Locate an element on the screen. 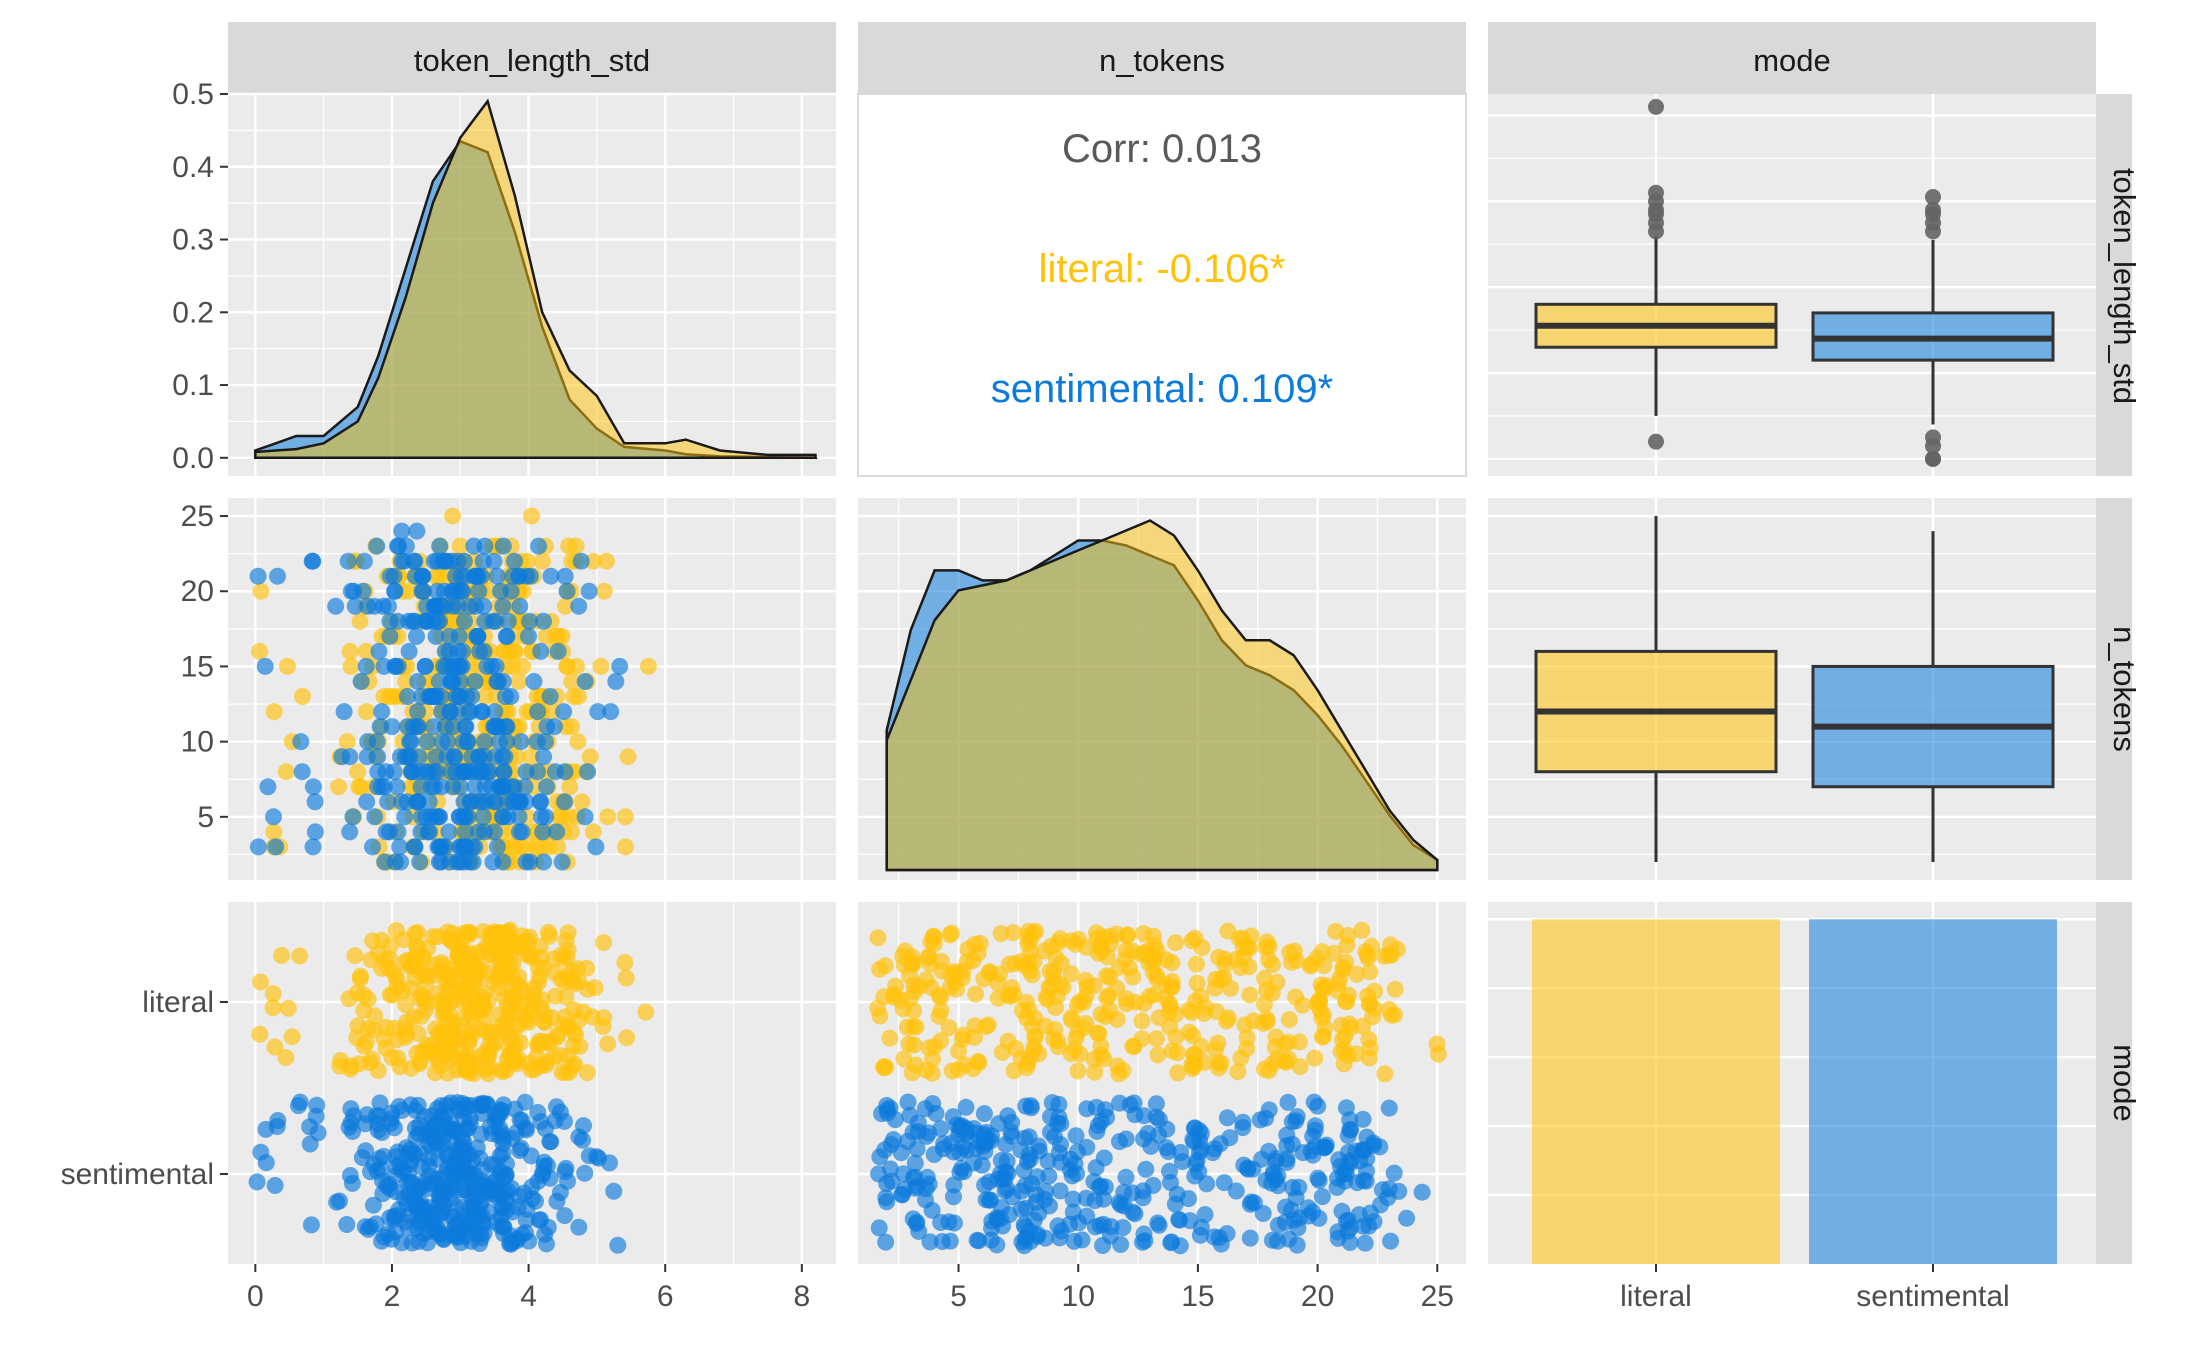  y-axis-density-tick-label: 0.0 is located at coordinates (193, 458).